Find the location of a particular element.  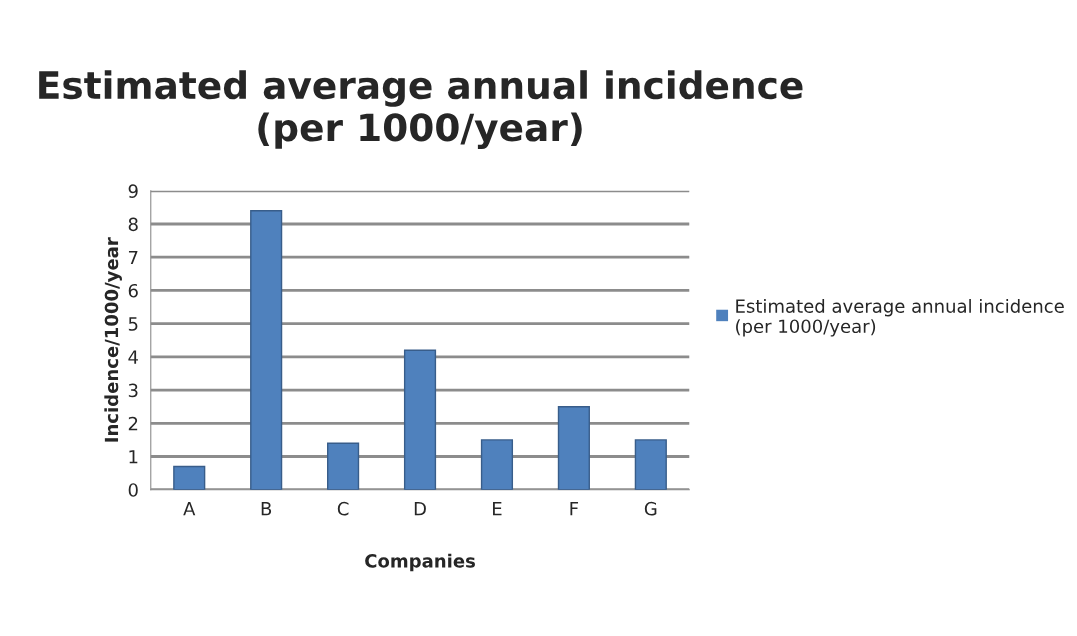

x-tick-label: D is located at coordinates (420, 509).